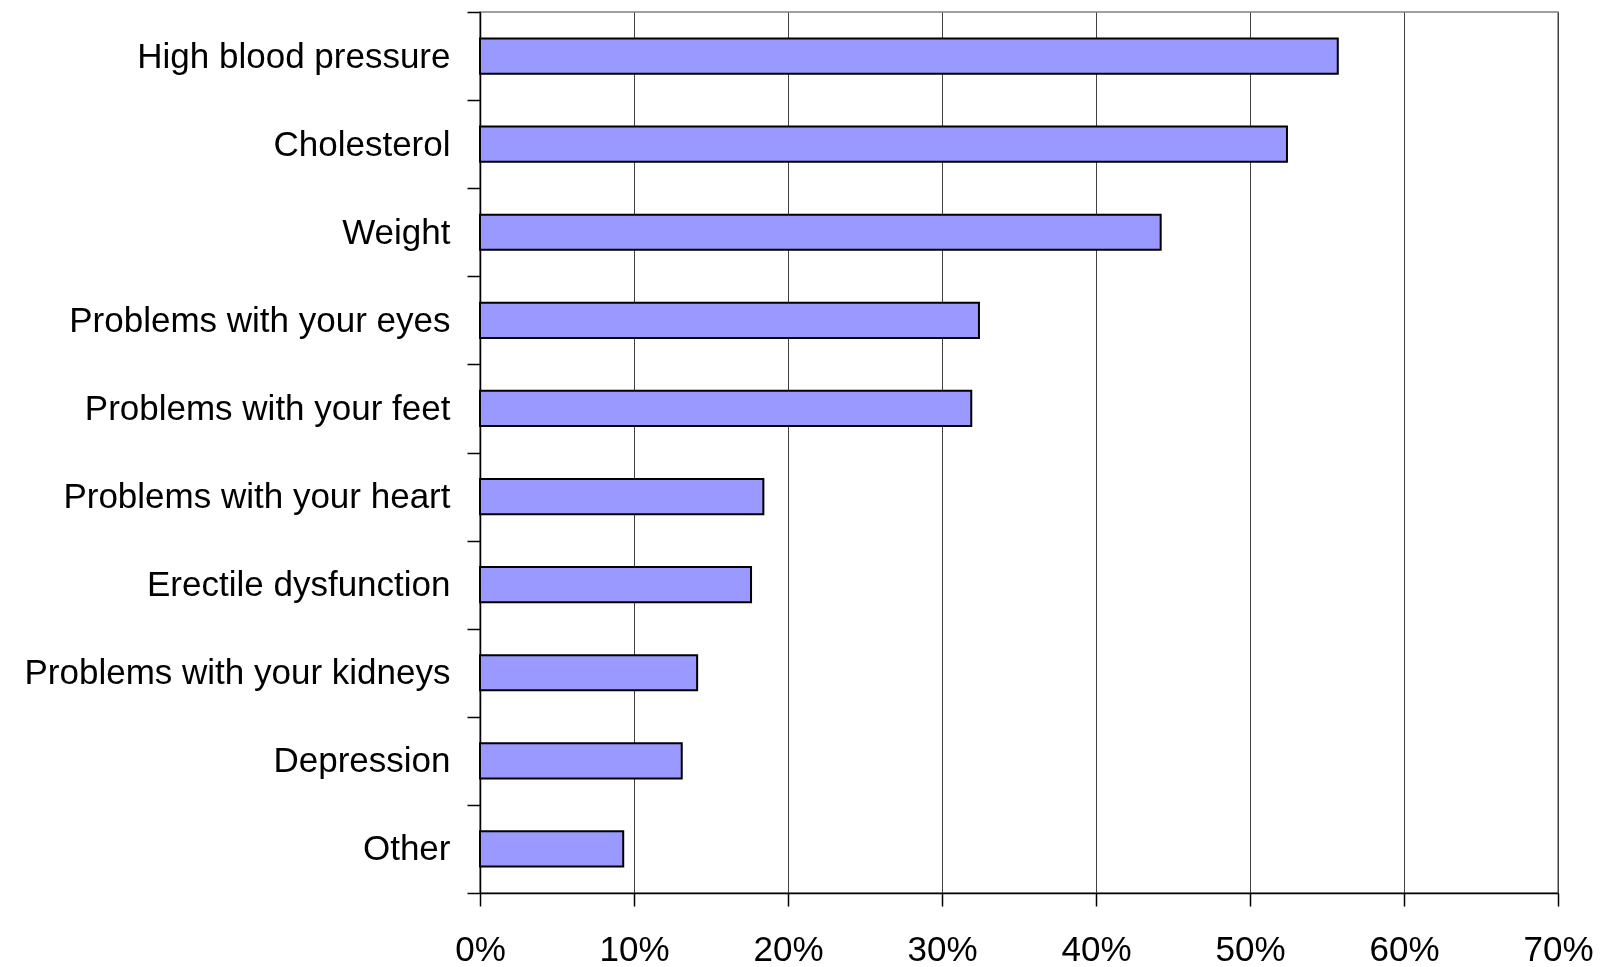 This screenshot has height=967, width=1600. Describe the element at coordinates (1250, 947) in the screenshot. I see `x-tick-label: 50%` at that location.